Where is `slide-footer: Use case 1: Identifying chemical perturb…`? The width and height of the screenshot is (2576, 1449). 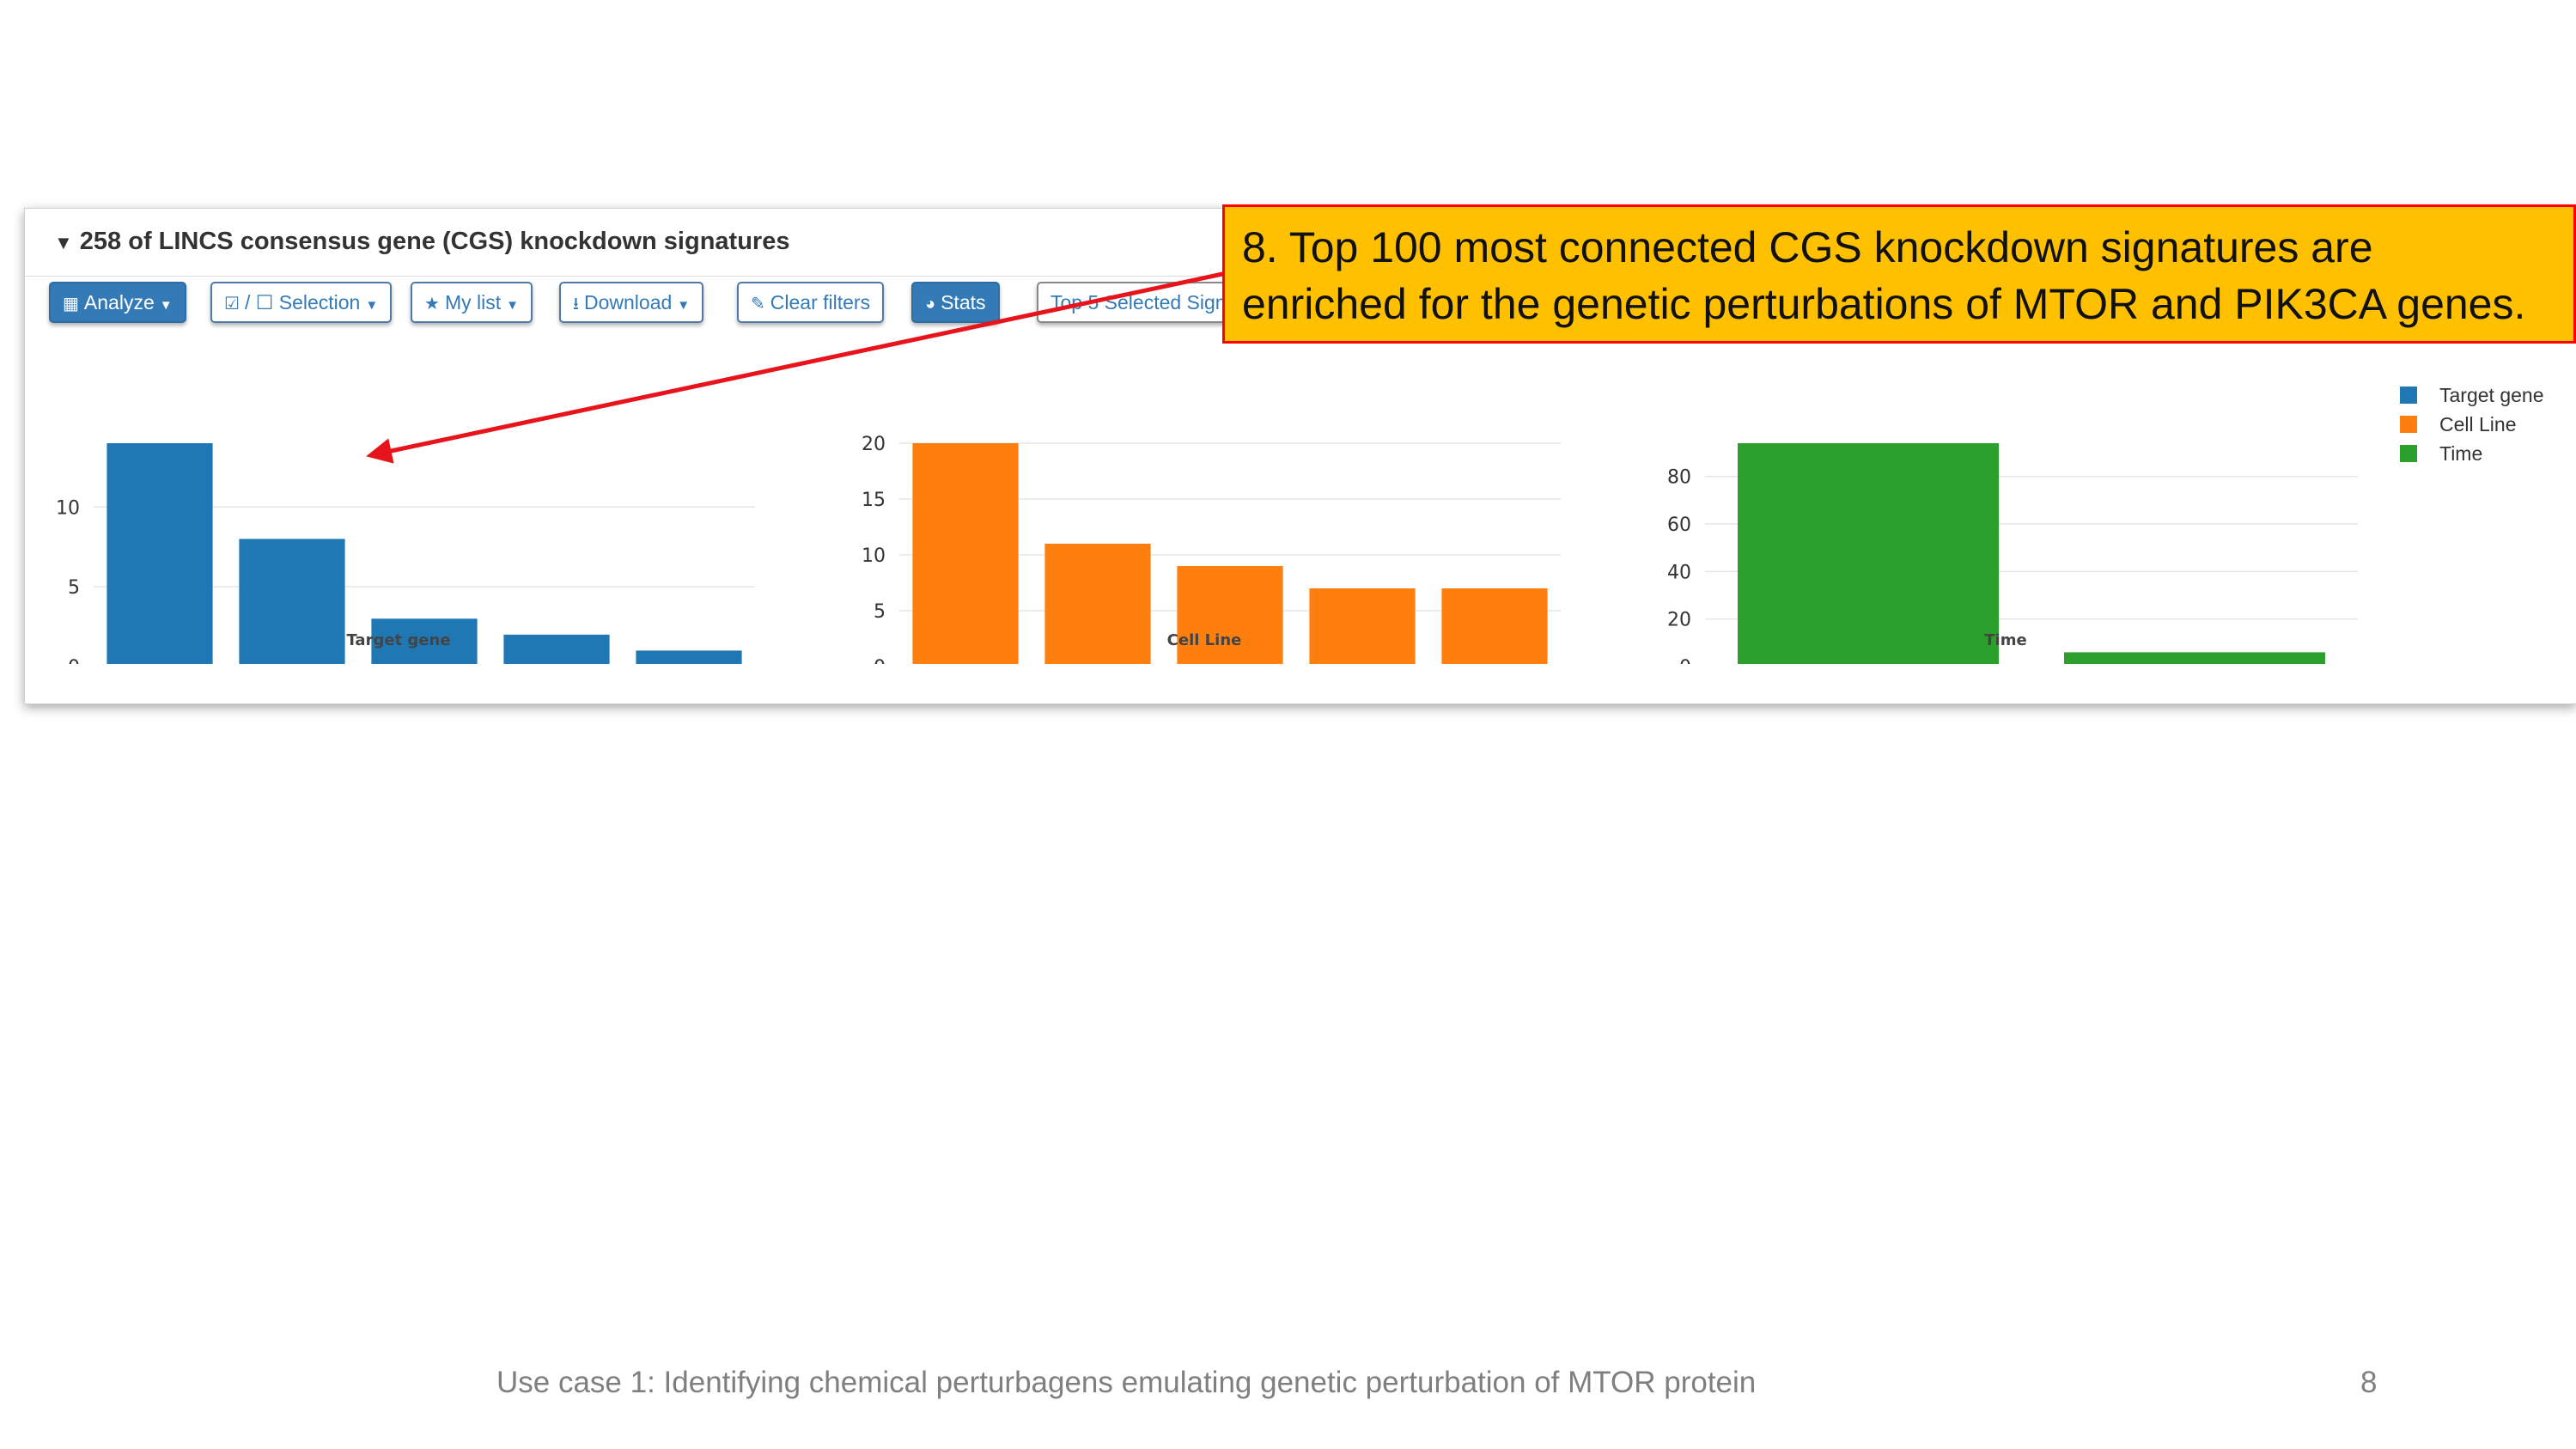
slide-footer: Use case 1: Identifying chemical perturb… is located at coordinates (1126, 1382).